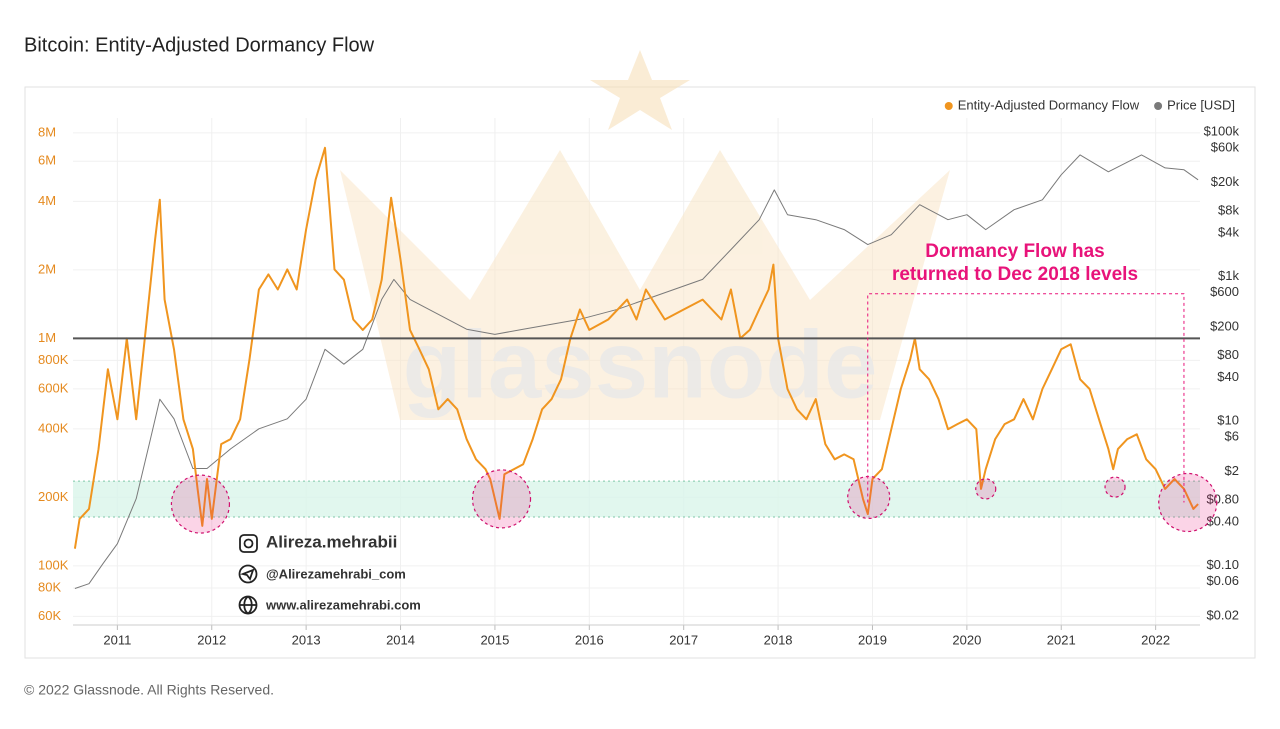 This screenshot has height=729, width=1280. Describe the element at coordinates (49, 586) in the screenshot. I see `y-tick-label: 80K` at that location.